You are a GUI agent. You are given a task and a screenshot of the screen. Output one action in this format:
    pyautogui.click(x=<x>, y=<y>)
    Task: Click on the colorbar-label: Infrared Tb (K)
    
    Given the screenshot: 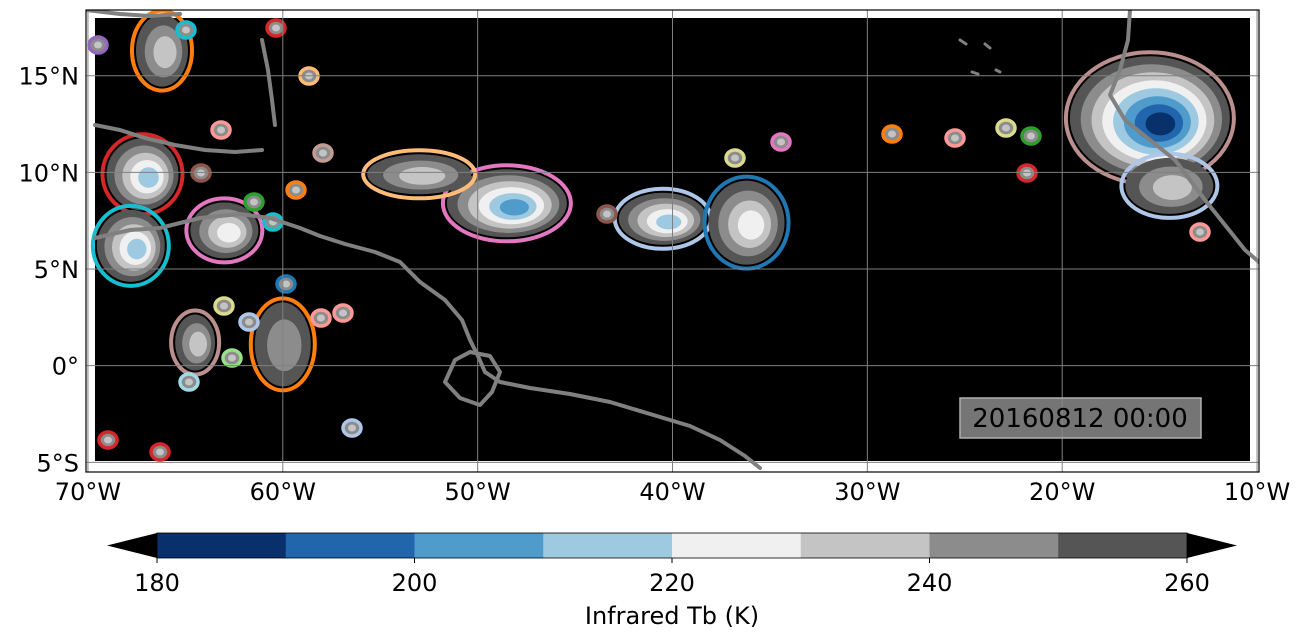 What is the action you would take?
    pyautogui.click(x=672, y=616)
    